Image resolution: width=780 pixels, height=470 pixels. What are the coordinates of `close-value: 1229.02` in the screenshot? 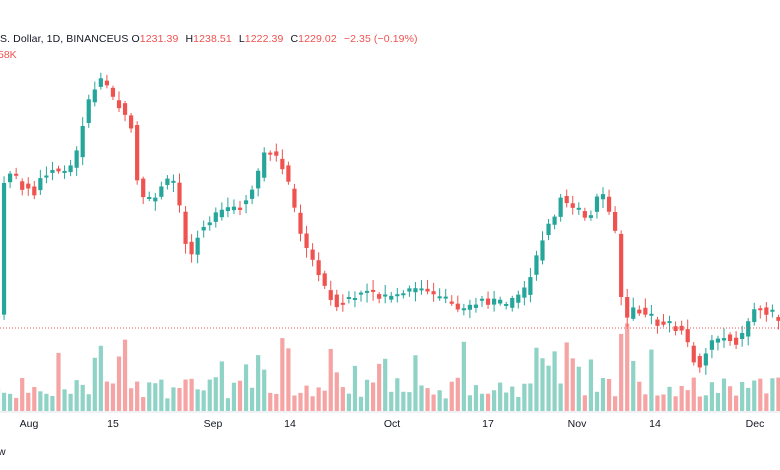 It's located at (317, 39).